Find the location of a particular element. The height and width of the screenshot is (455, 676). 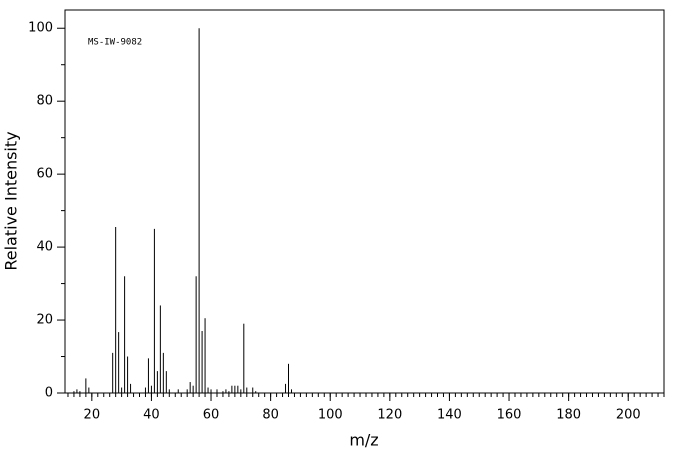

x-tick-label: 40 is located at coordinates (151, 415).